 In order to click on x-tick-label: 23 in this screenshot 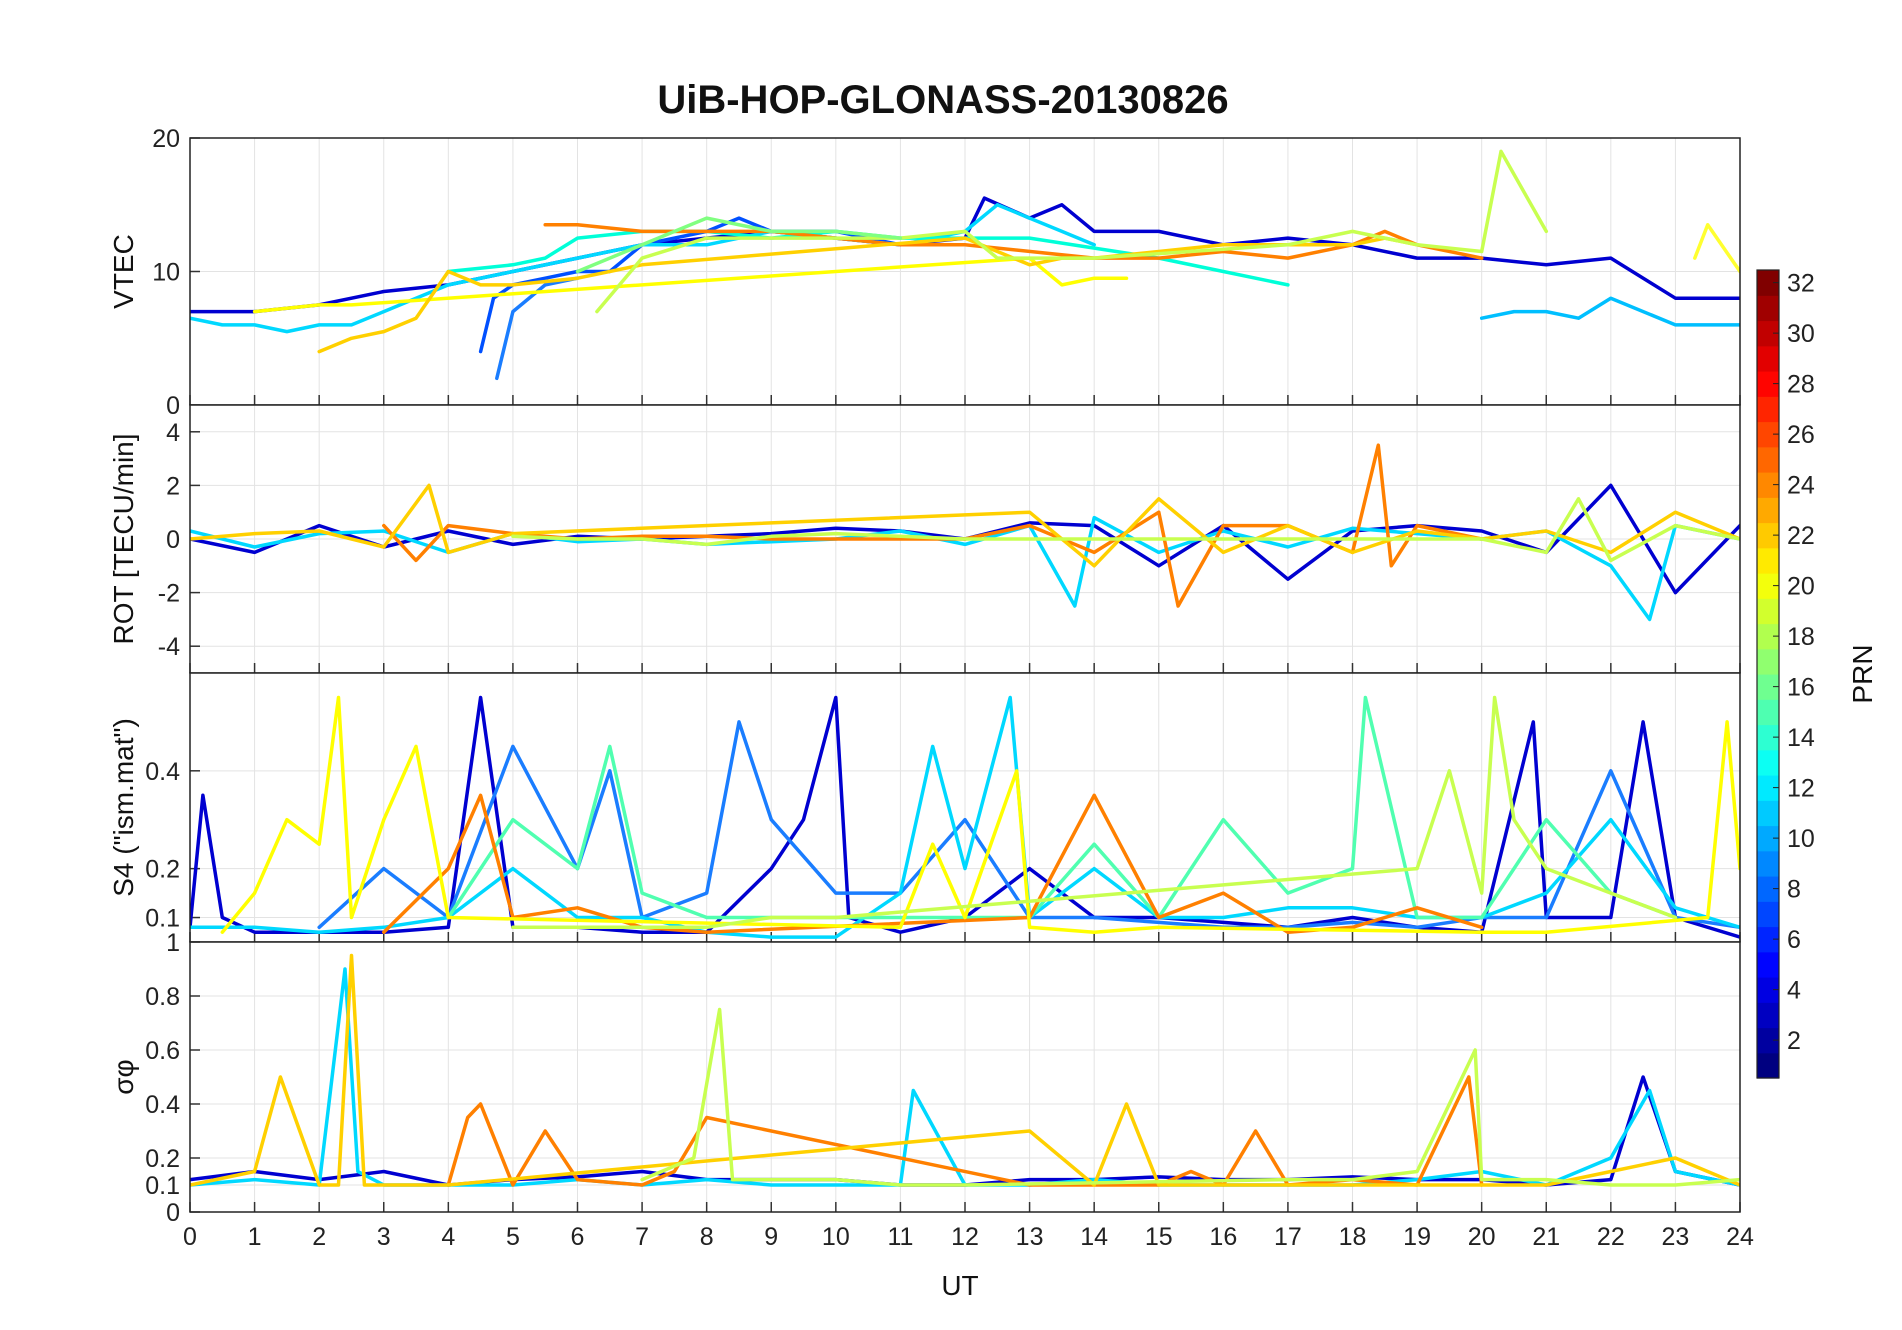, I will do `click(1676, 1237)`.